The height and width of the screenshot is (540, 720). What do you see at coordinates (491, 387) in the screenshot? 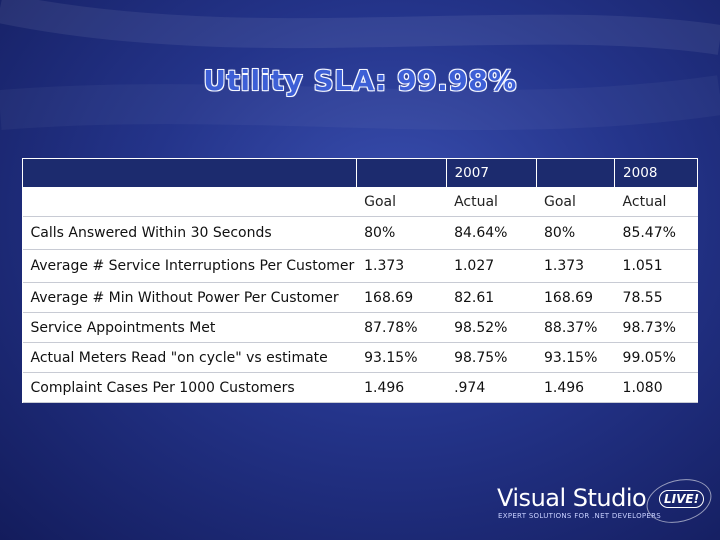
I see `cell-value: .974` at bounding box center [491, 387].